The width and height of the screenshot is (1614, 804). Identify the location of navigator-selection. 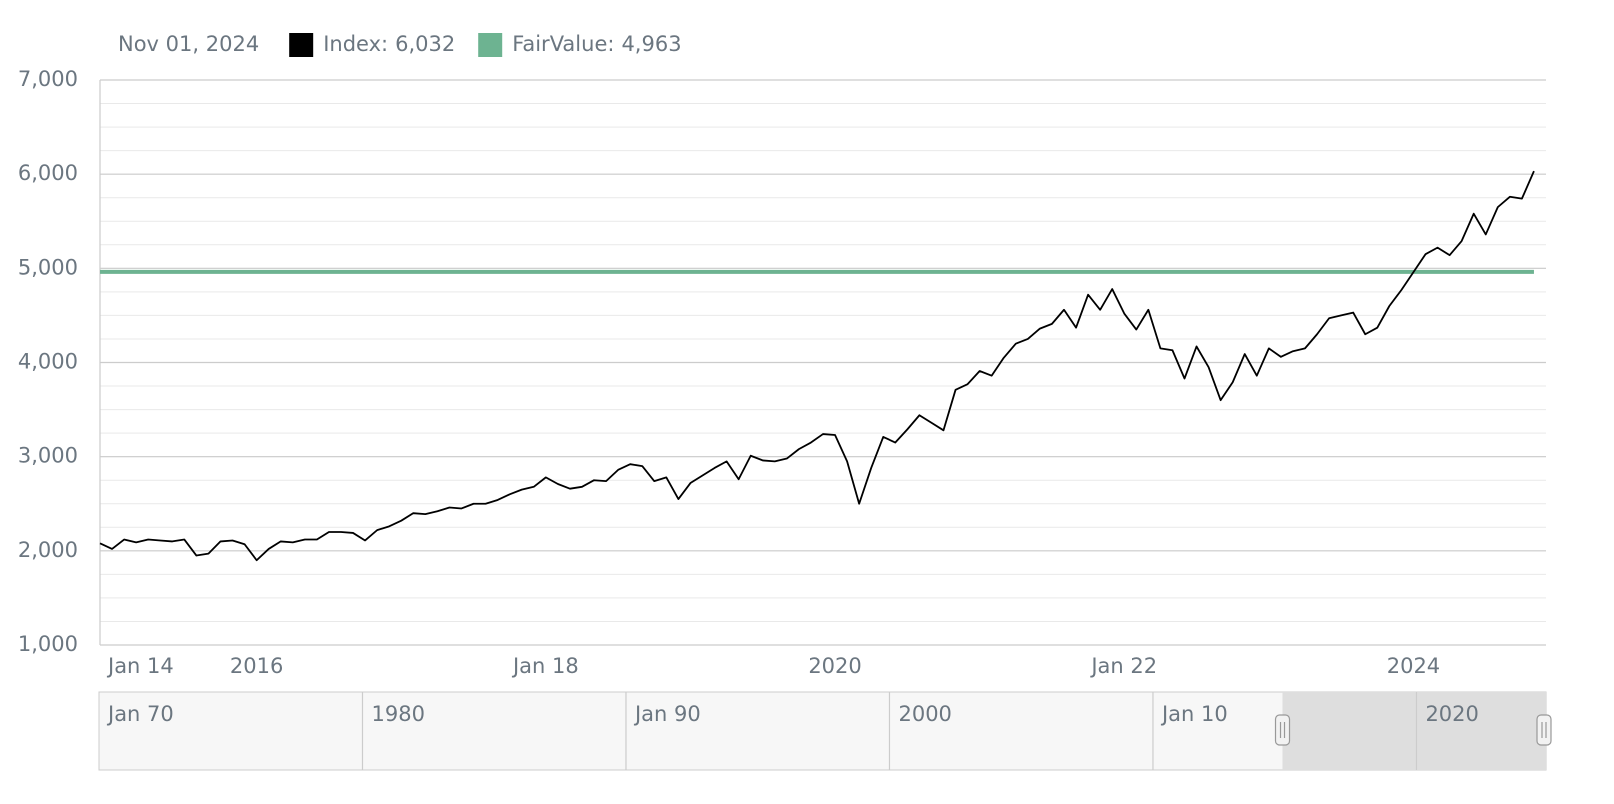
(1414, 731).